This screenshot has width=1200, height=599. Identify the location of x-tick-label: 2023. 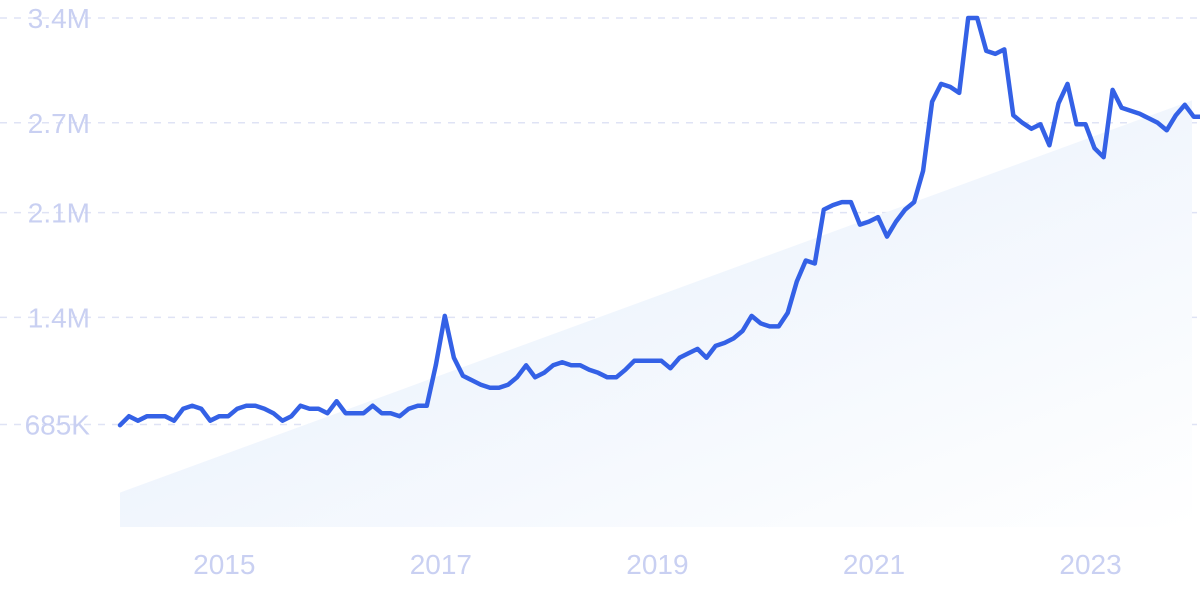
(1090, 564).